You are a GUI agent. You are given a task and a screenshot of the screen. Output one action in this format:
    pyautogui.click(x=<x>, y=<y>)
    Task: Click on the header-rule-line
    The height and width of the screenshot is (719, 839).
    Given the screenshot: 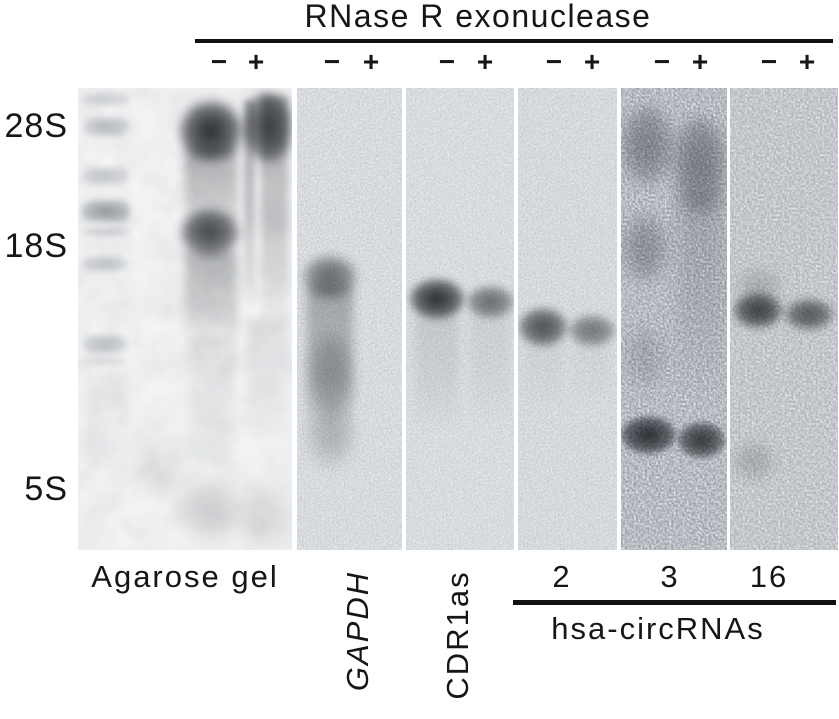 What is the action you would take?
    pyautogui.click(x=514, y=41)
    